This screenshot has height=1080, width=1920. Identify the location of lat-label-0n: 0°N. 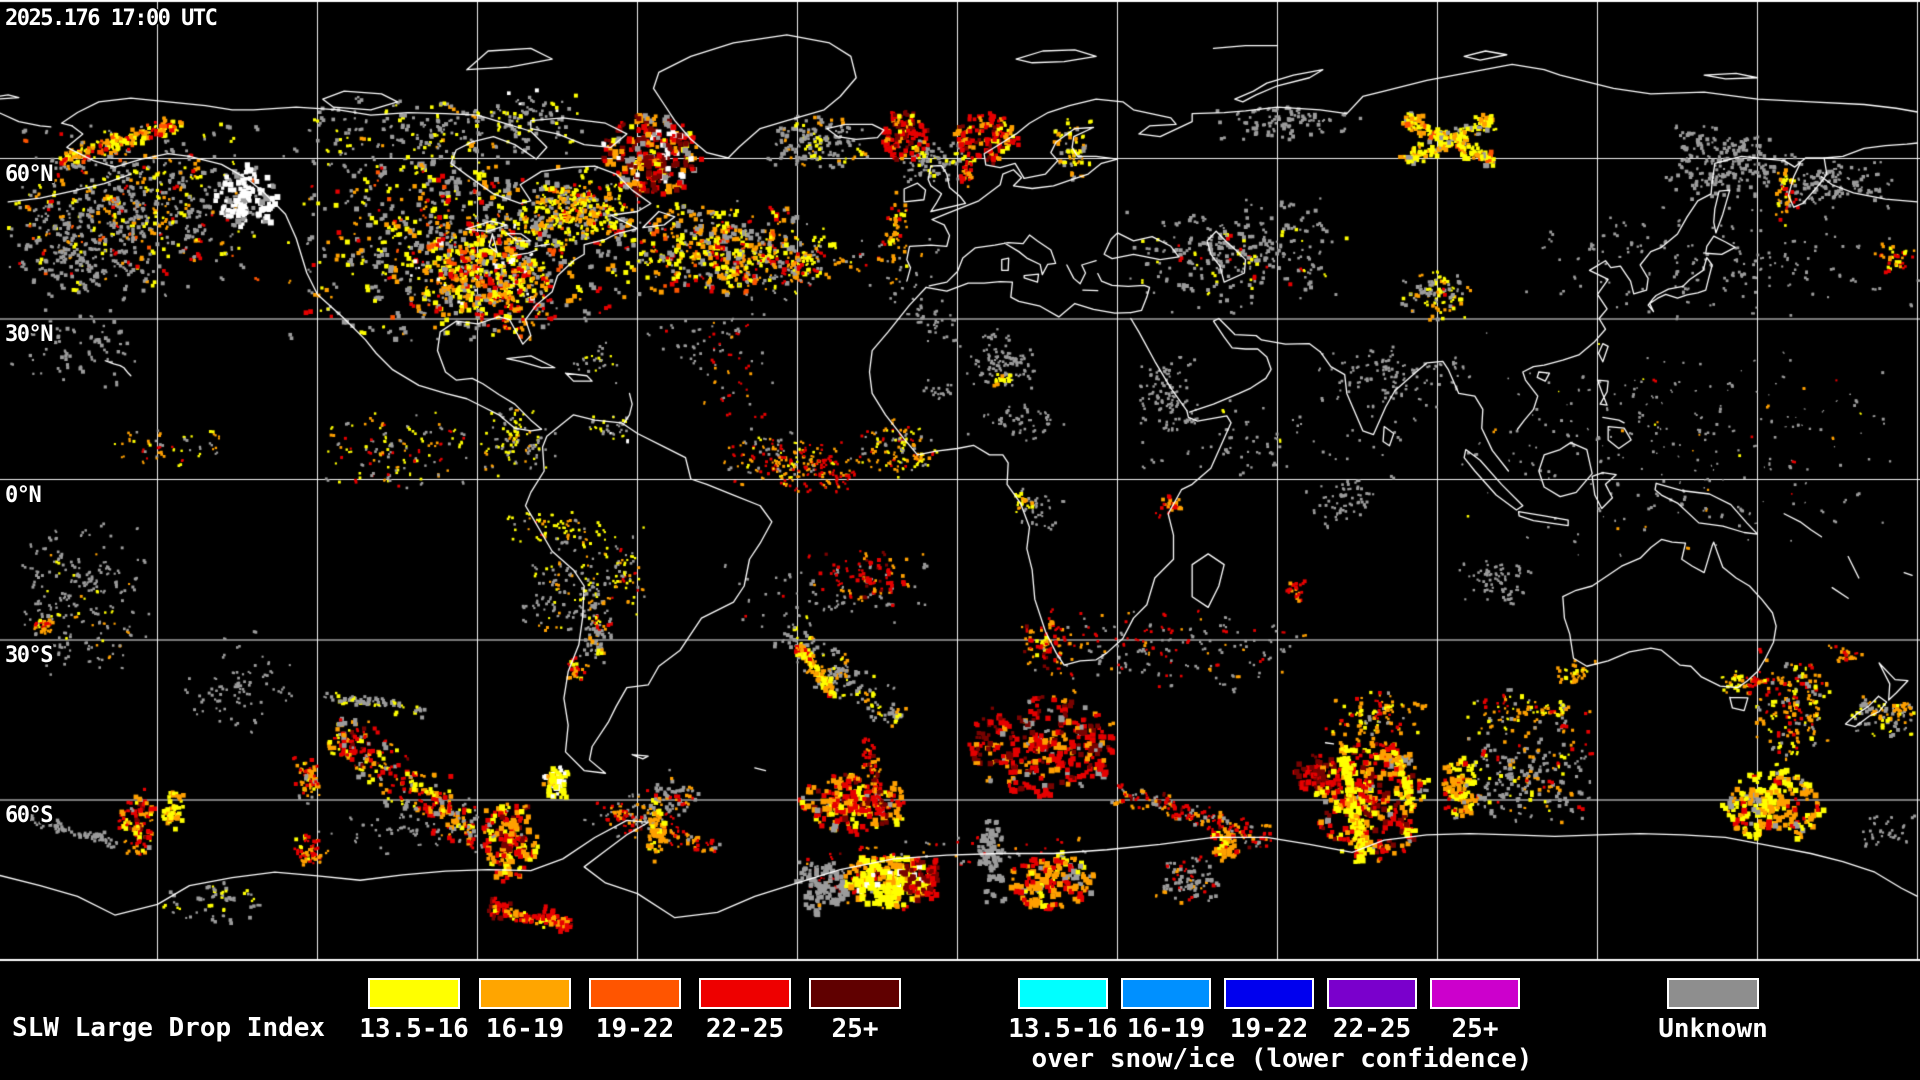
(23, 495).